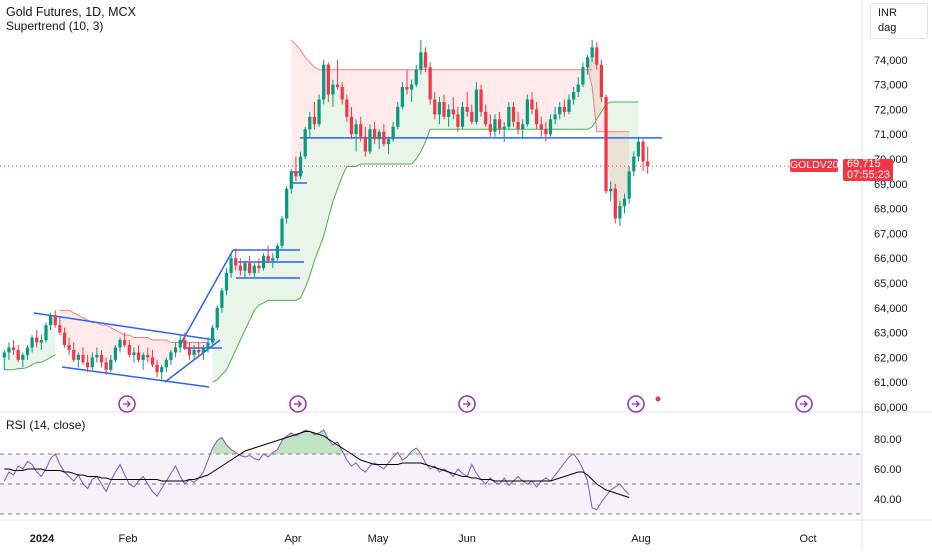 This screenshot has height=555, width=932. I want to click on time-tick-label: Aug, so click(641, 539).